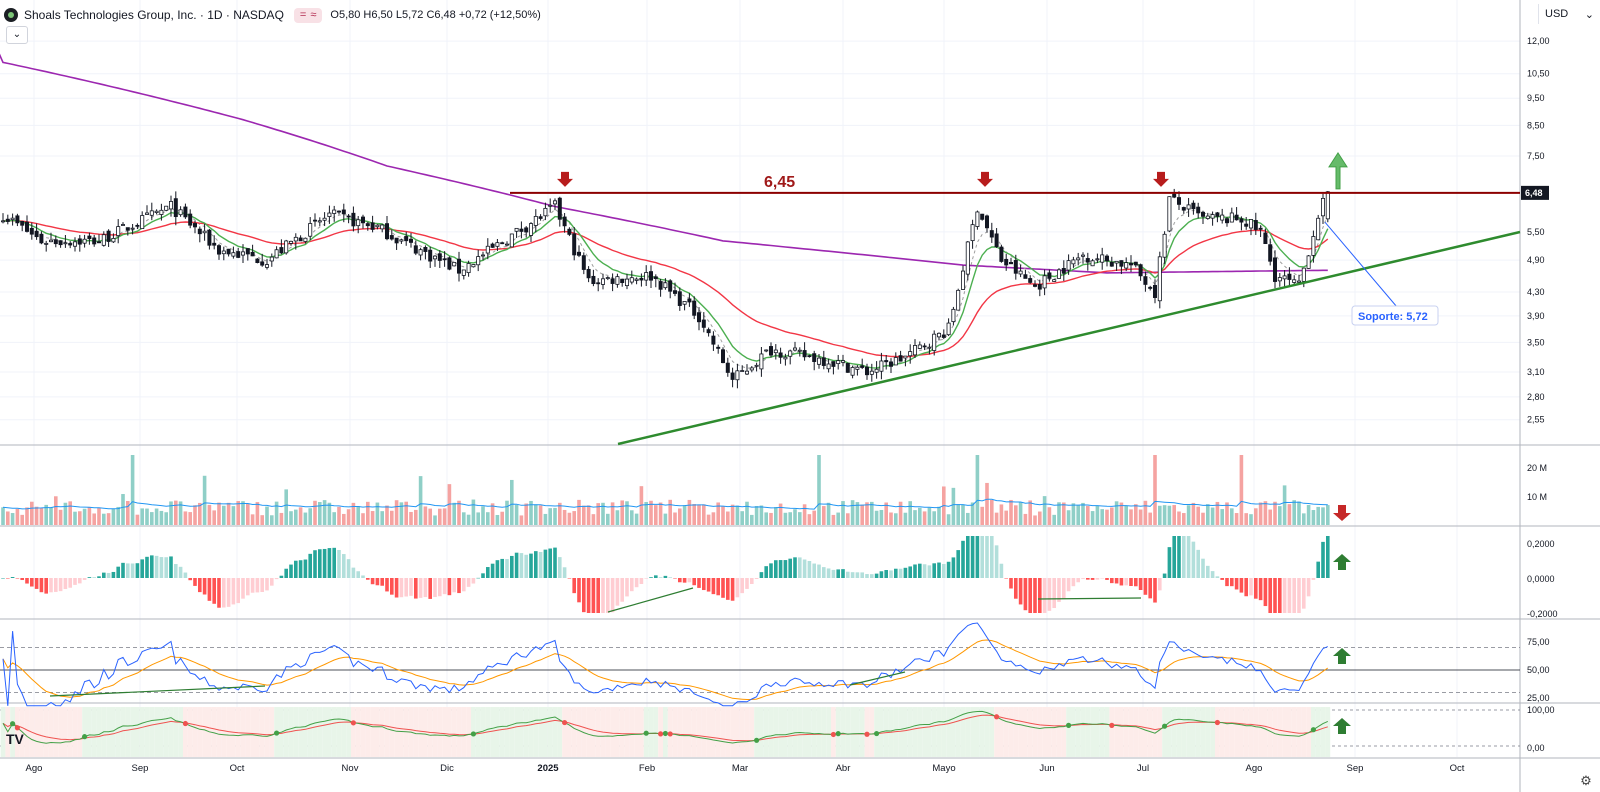 This screenshot has height=792, width=1600. Describe the element at coordinates (237, 768) in the screenshot. I see `time-axis-label: Oct` at that location.